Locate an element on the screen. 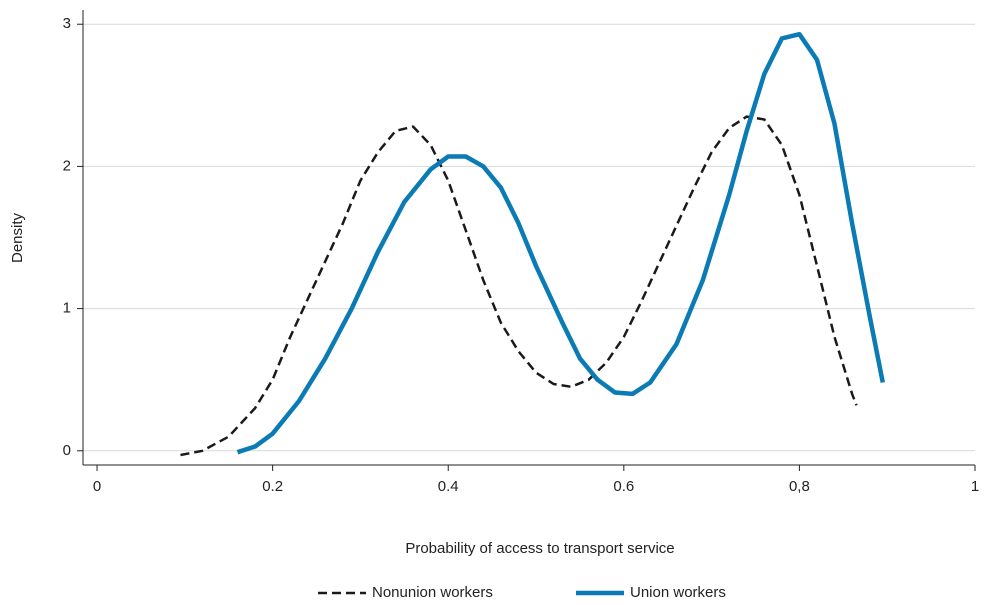 The width and height of the screenshot is (986, 605). y-tick-label: 3 is located at coordinates (67, 23).